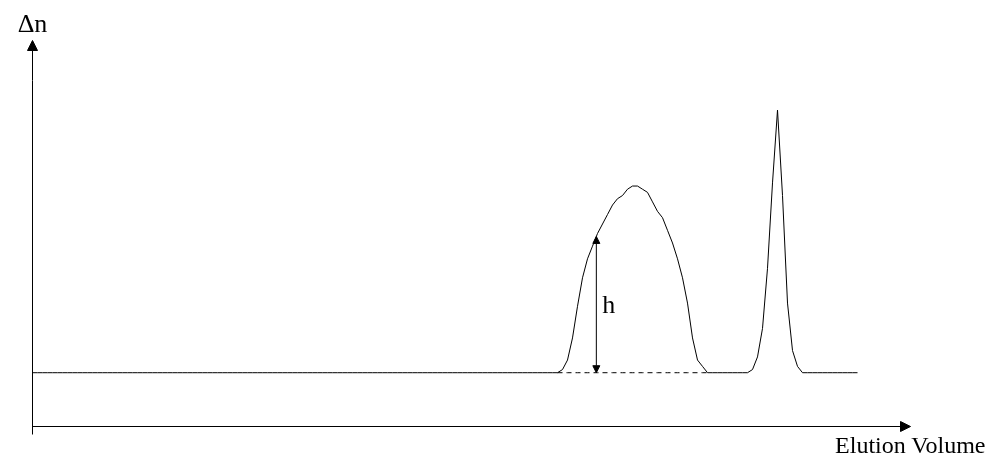 The image size is (1005, 462). What do you see at coordinates (910, 444) in the screenshot?
I see `x-axis-title: Elution Volume` at bounding box center [910, 444].